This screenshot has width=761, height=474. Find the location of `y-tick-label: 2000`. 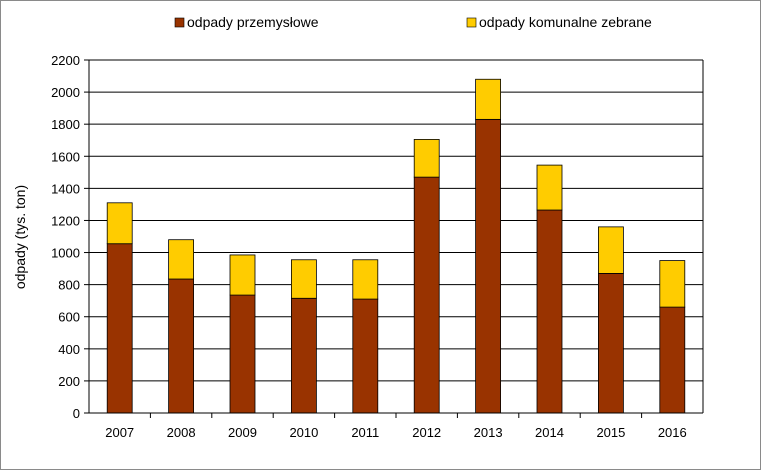

y-tick-label: 2000 is located at coordinates (65, 92).